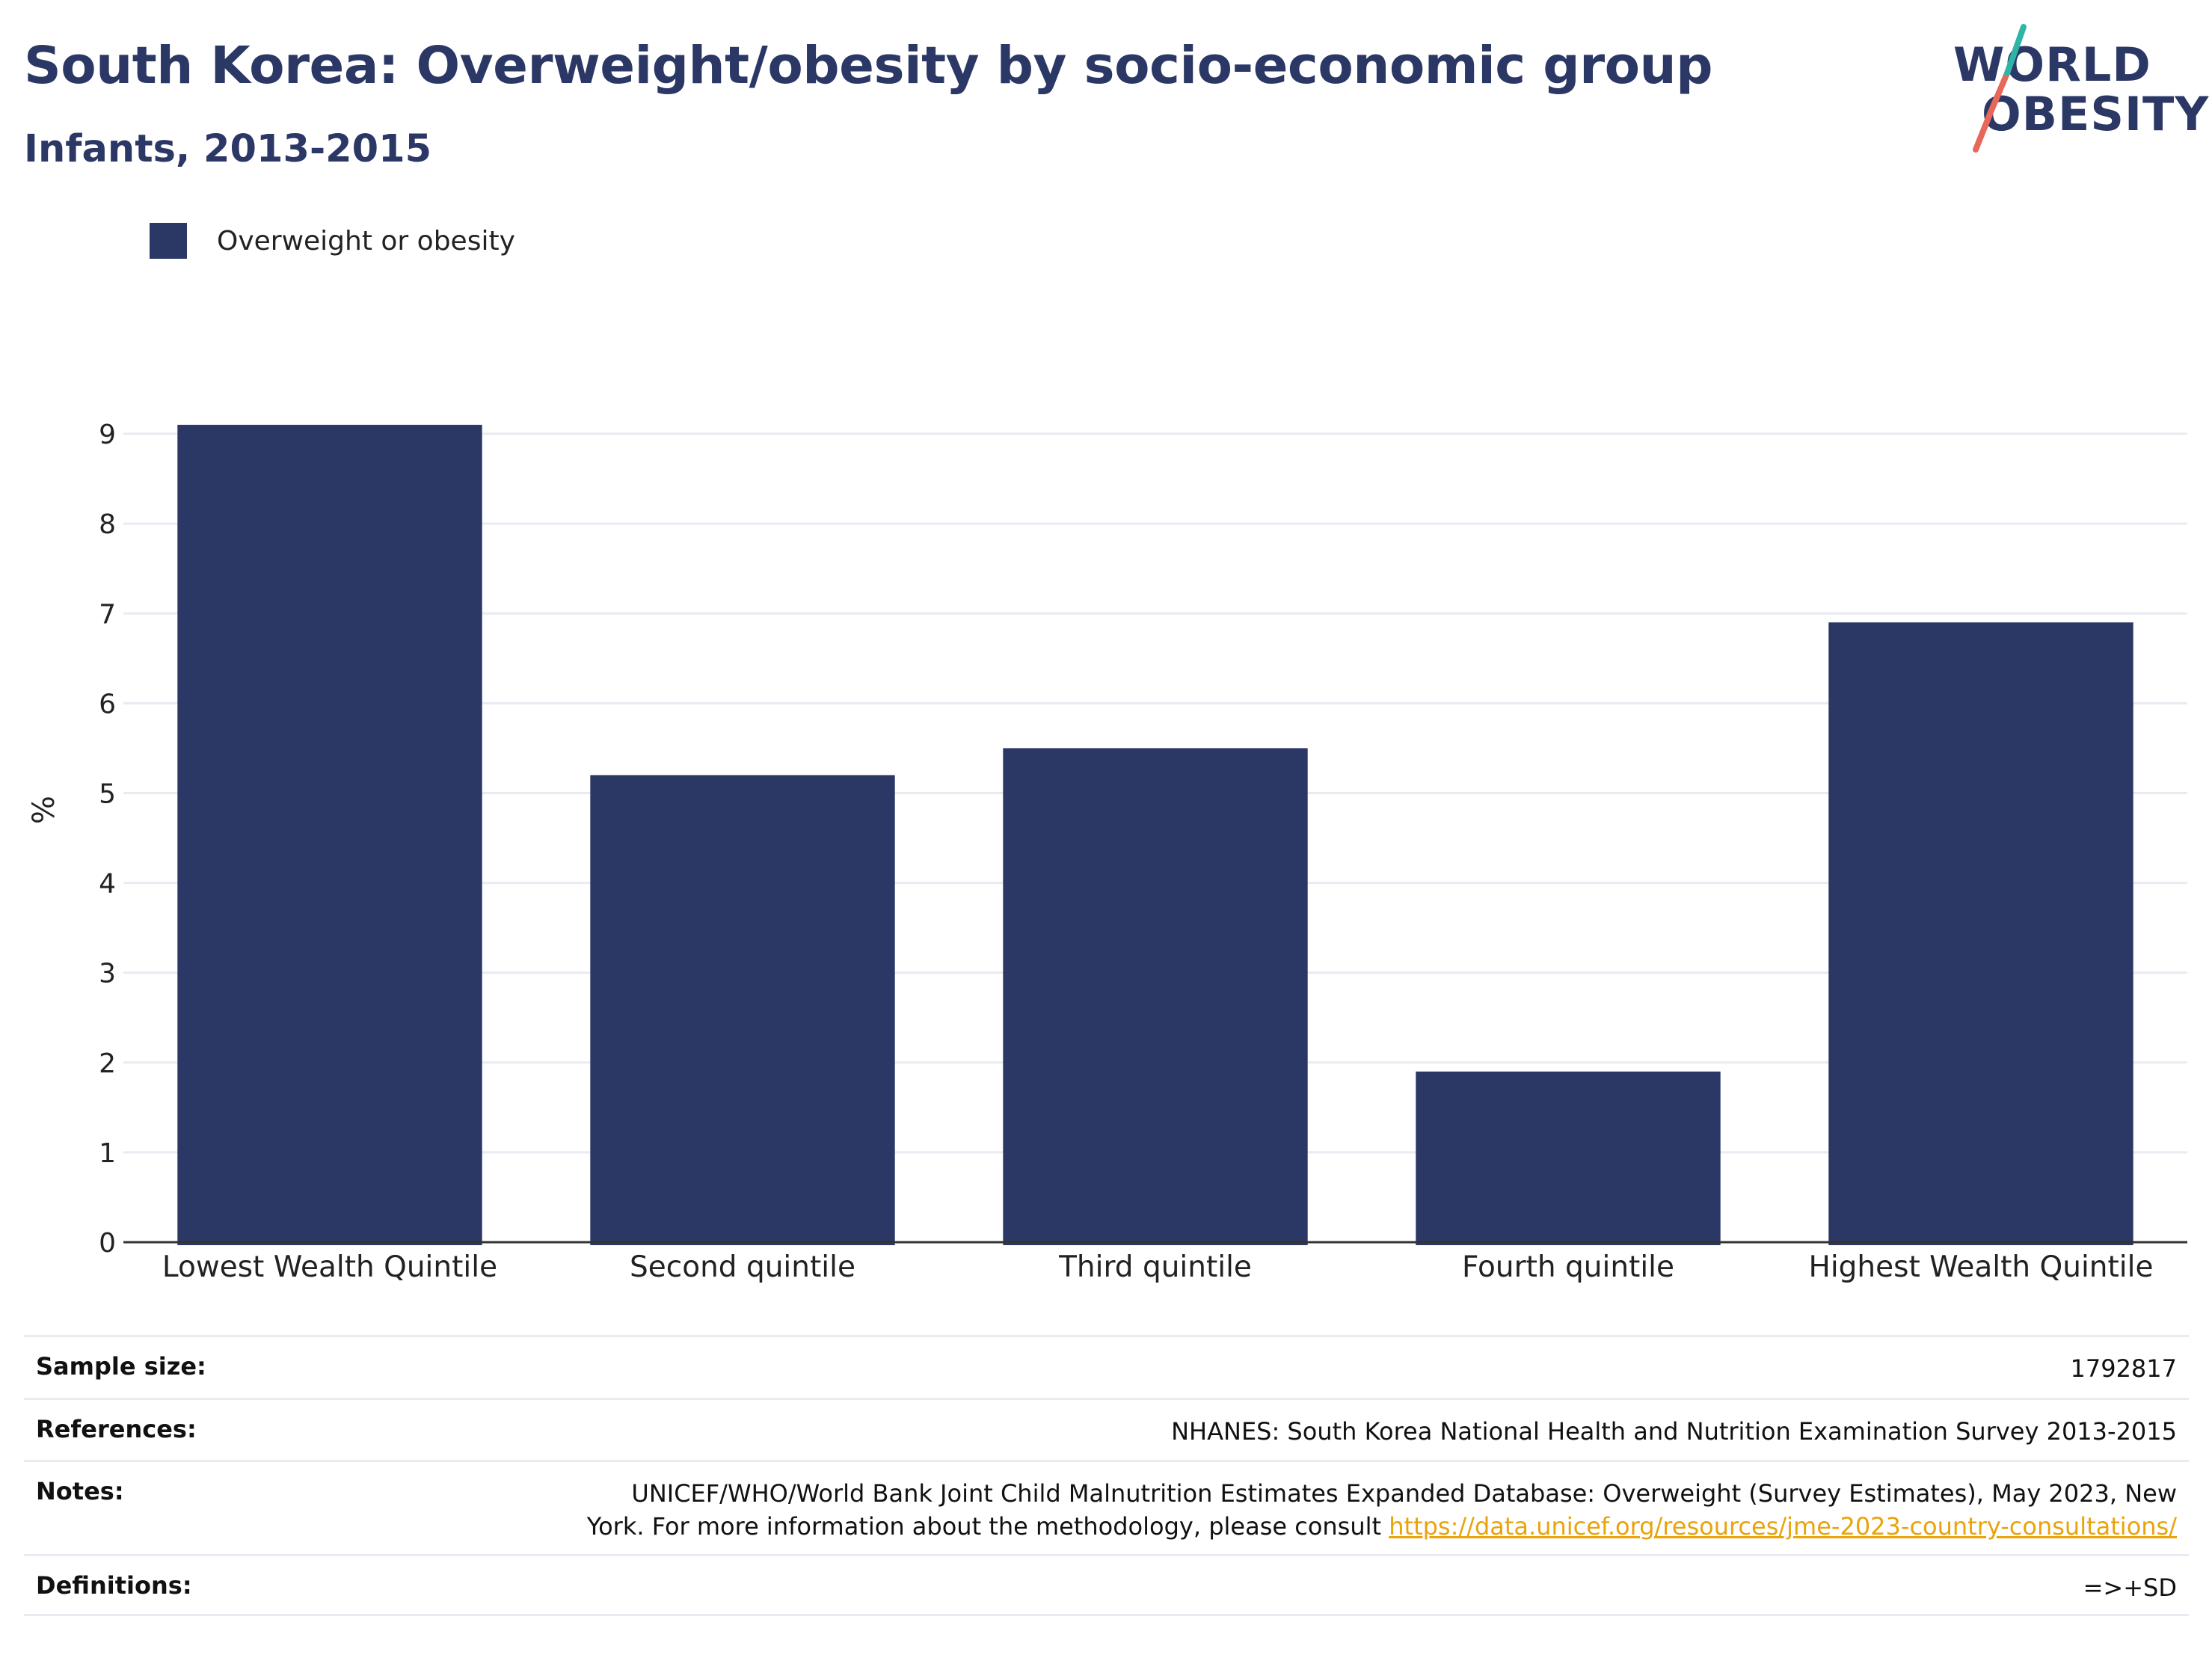  Describe the element at coordinates (366, 241) in the screenshot. I see `legend-label: Overweight or obesity` at that location.